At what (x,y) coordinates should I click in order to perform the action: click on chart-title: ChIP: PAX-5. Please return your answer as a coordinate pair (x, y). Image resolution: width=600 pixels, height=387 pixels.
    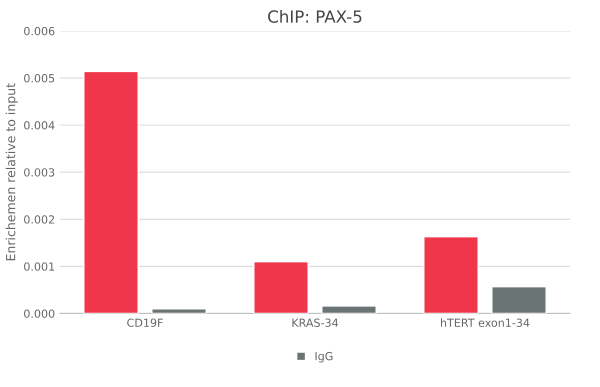
    Looking at the image, I should click on (315, 16).